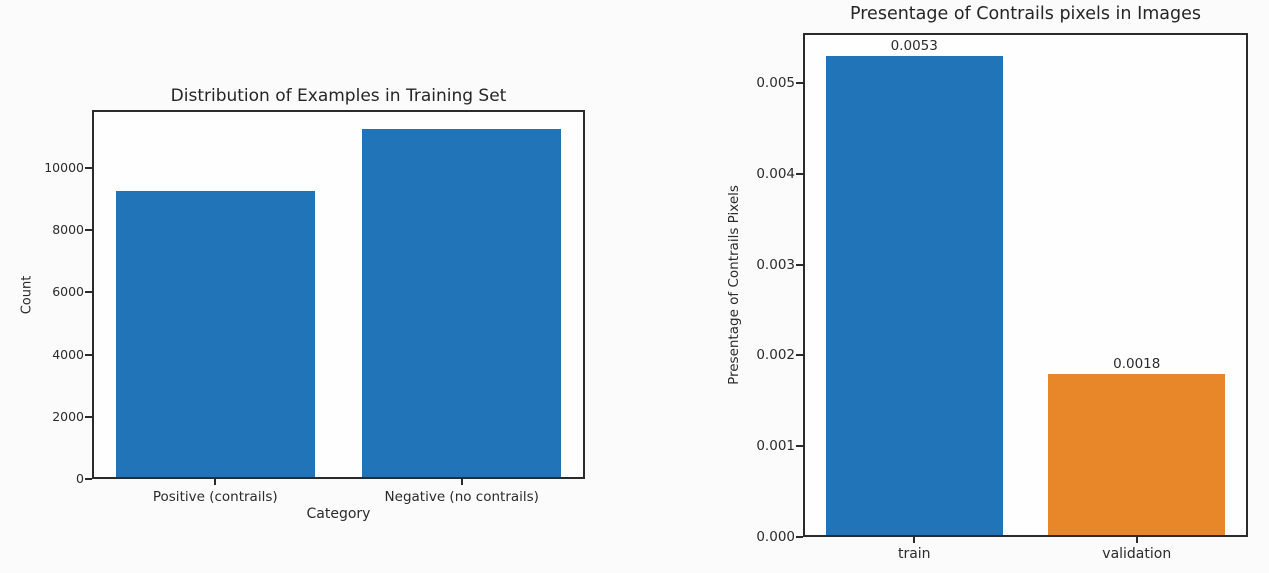 The image size is (1269, 573). What do you see at coordinates (64, 168) in the screenshot?
I see `y-tick-label: 10000` at bounding box center [64, 168].